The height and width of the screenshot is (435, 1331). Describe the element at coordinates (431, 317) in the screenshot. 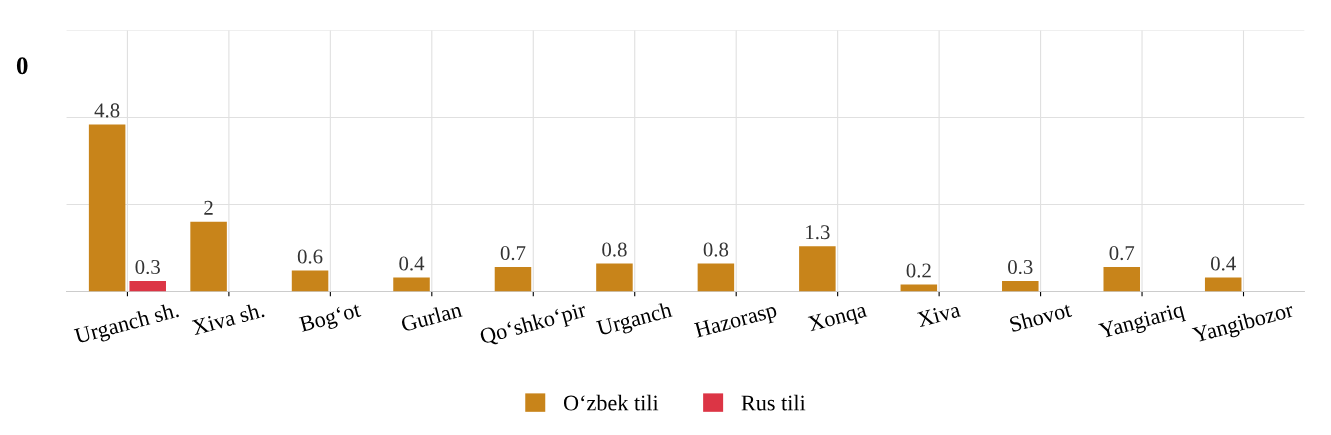

I see `x-tick-label: Gurlan` at that location.